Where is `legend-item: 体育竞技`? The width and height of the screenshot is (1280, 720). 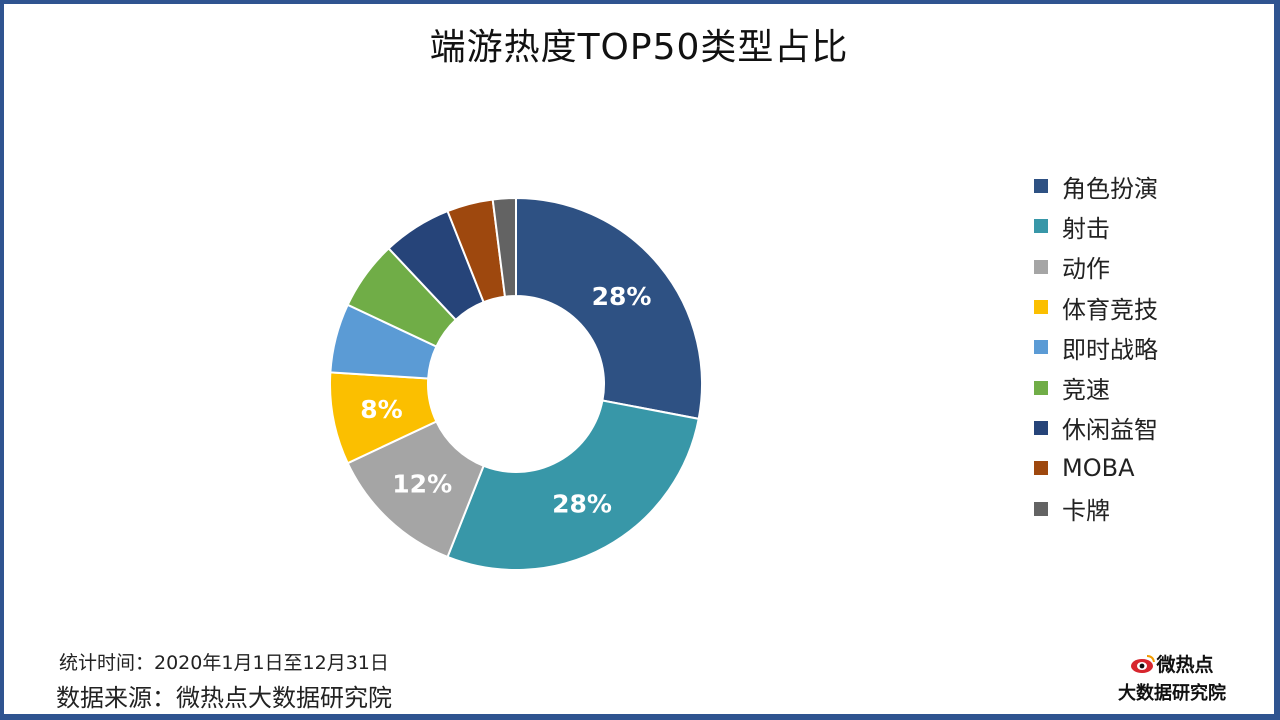
legend-item: 体育竞技 is located at coordinates (1096, 307).